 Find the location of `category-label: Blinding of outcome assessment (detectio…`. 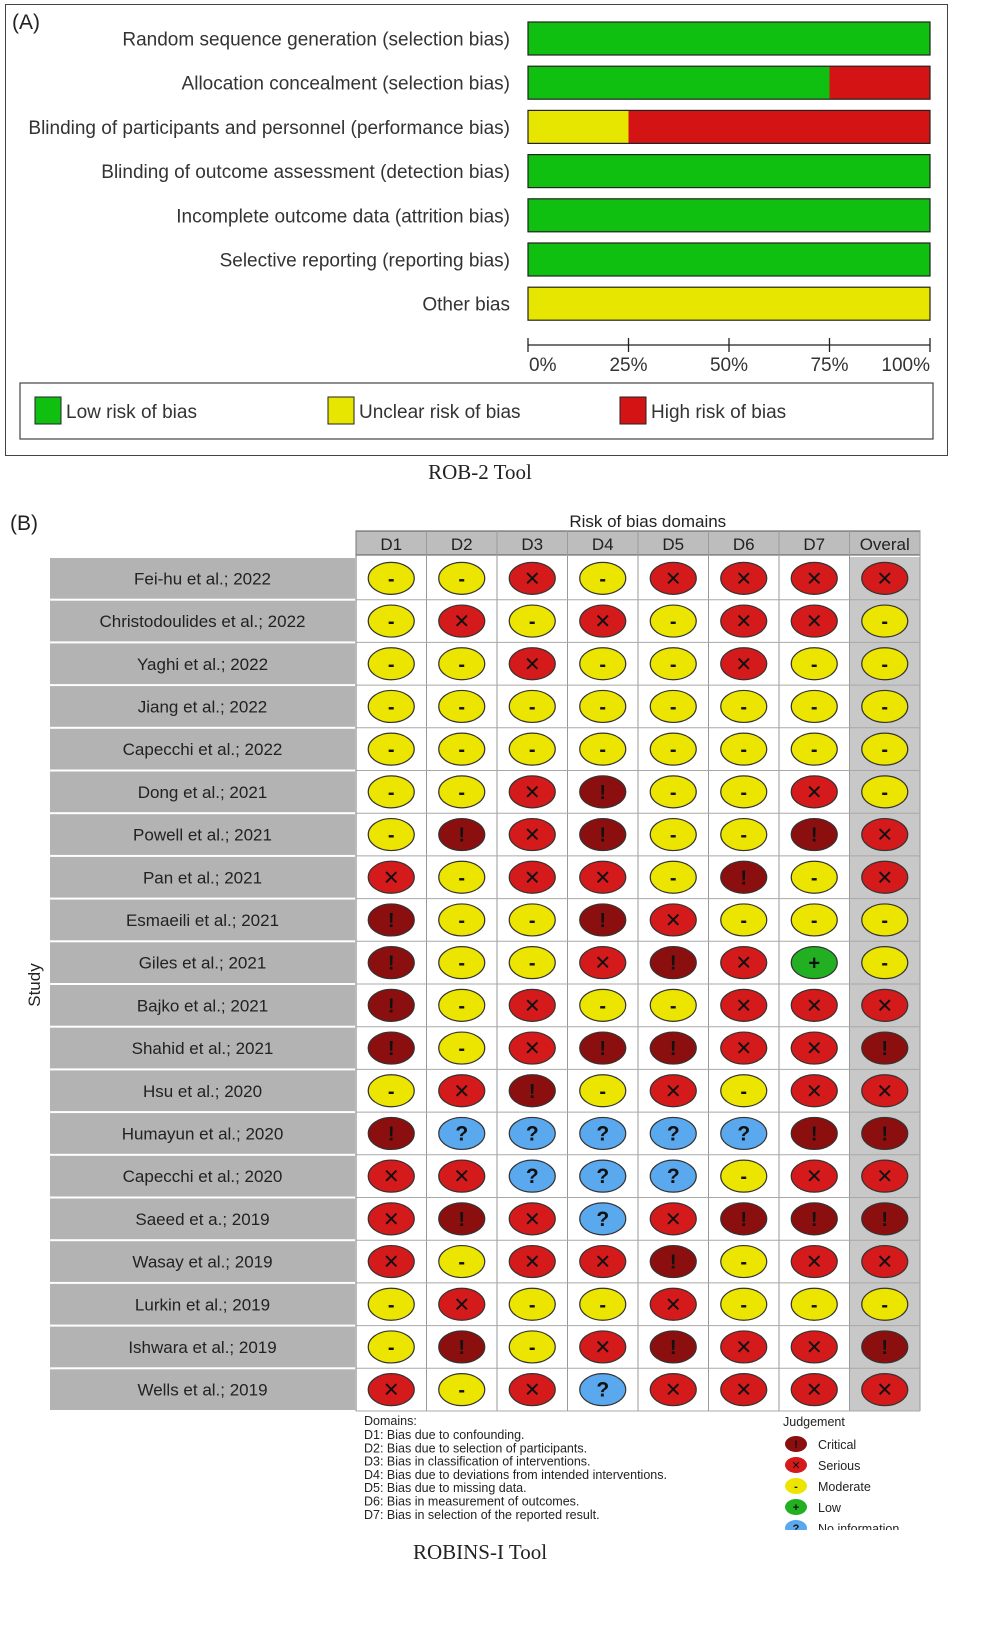

category-label: Blinding of outcome assessment (detectio… is located at coordinates (305, 172).